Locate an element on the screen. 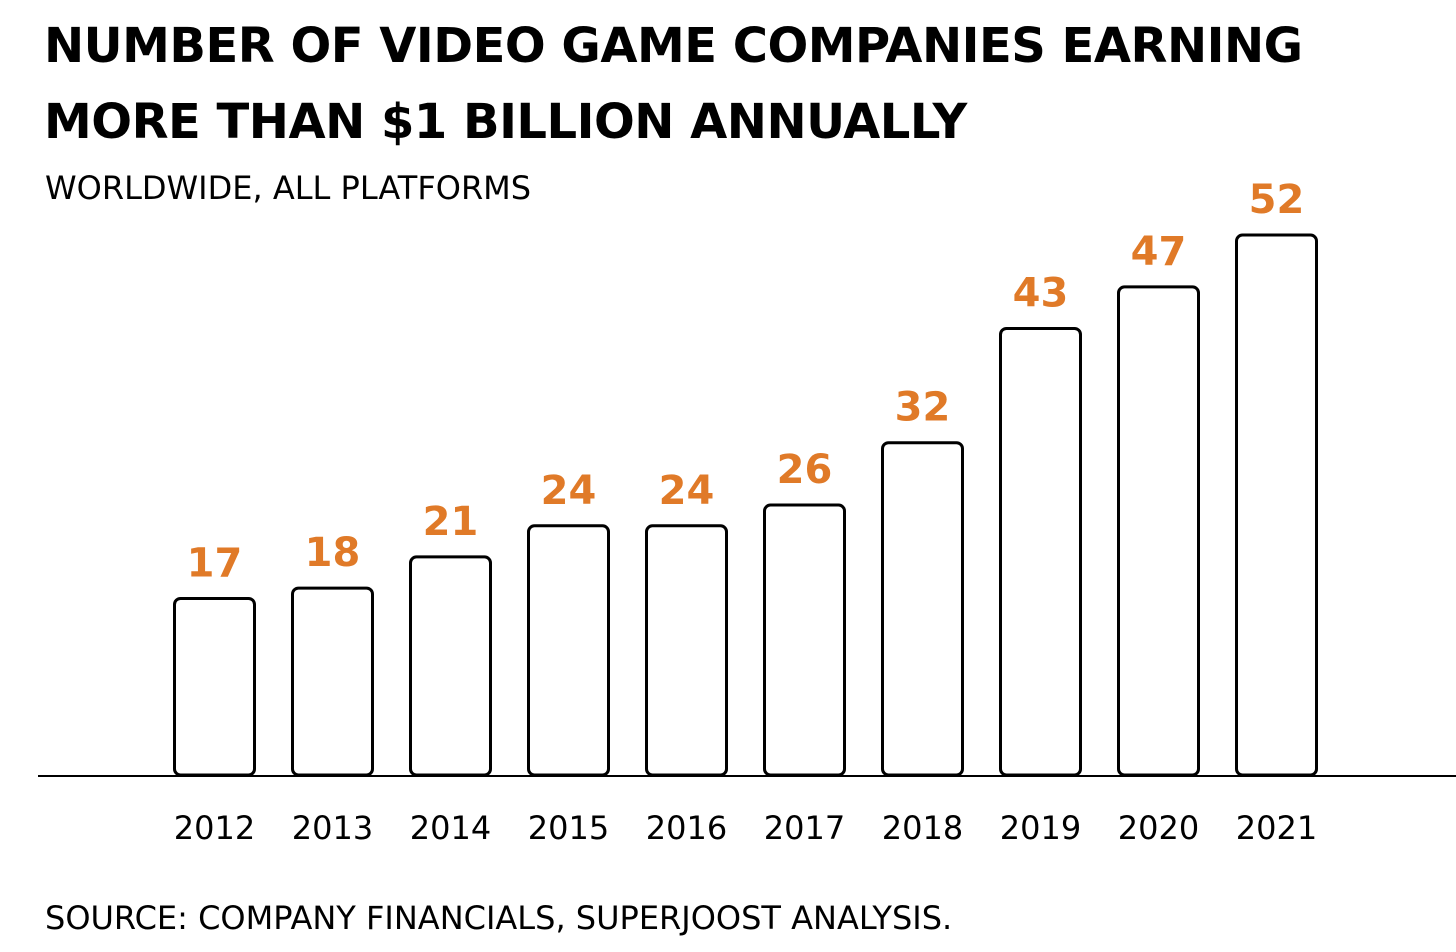 This screenshot has height=952, width=1456. value-label-2017: 26 is located at coordinates (805, 470).